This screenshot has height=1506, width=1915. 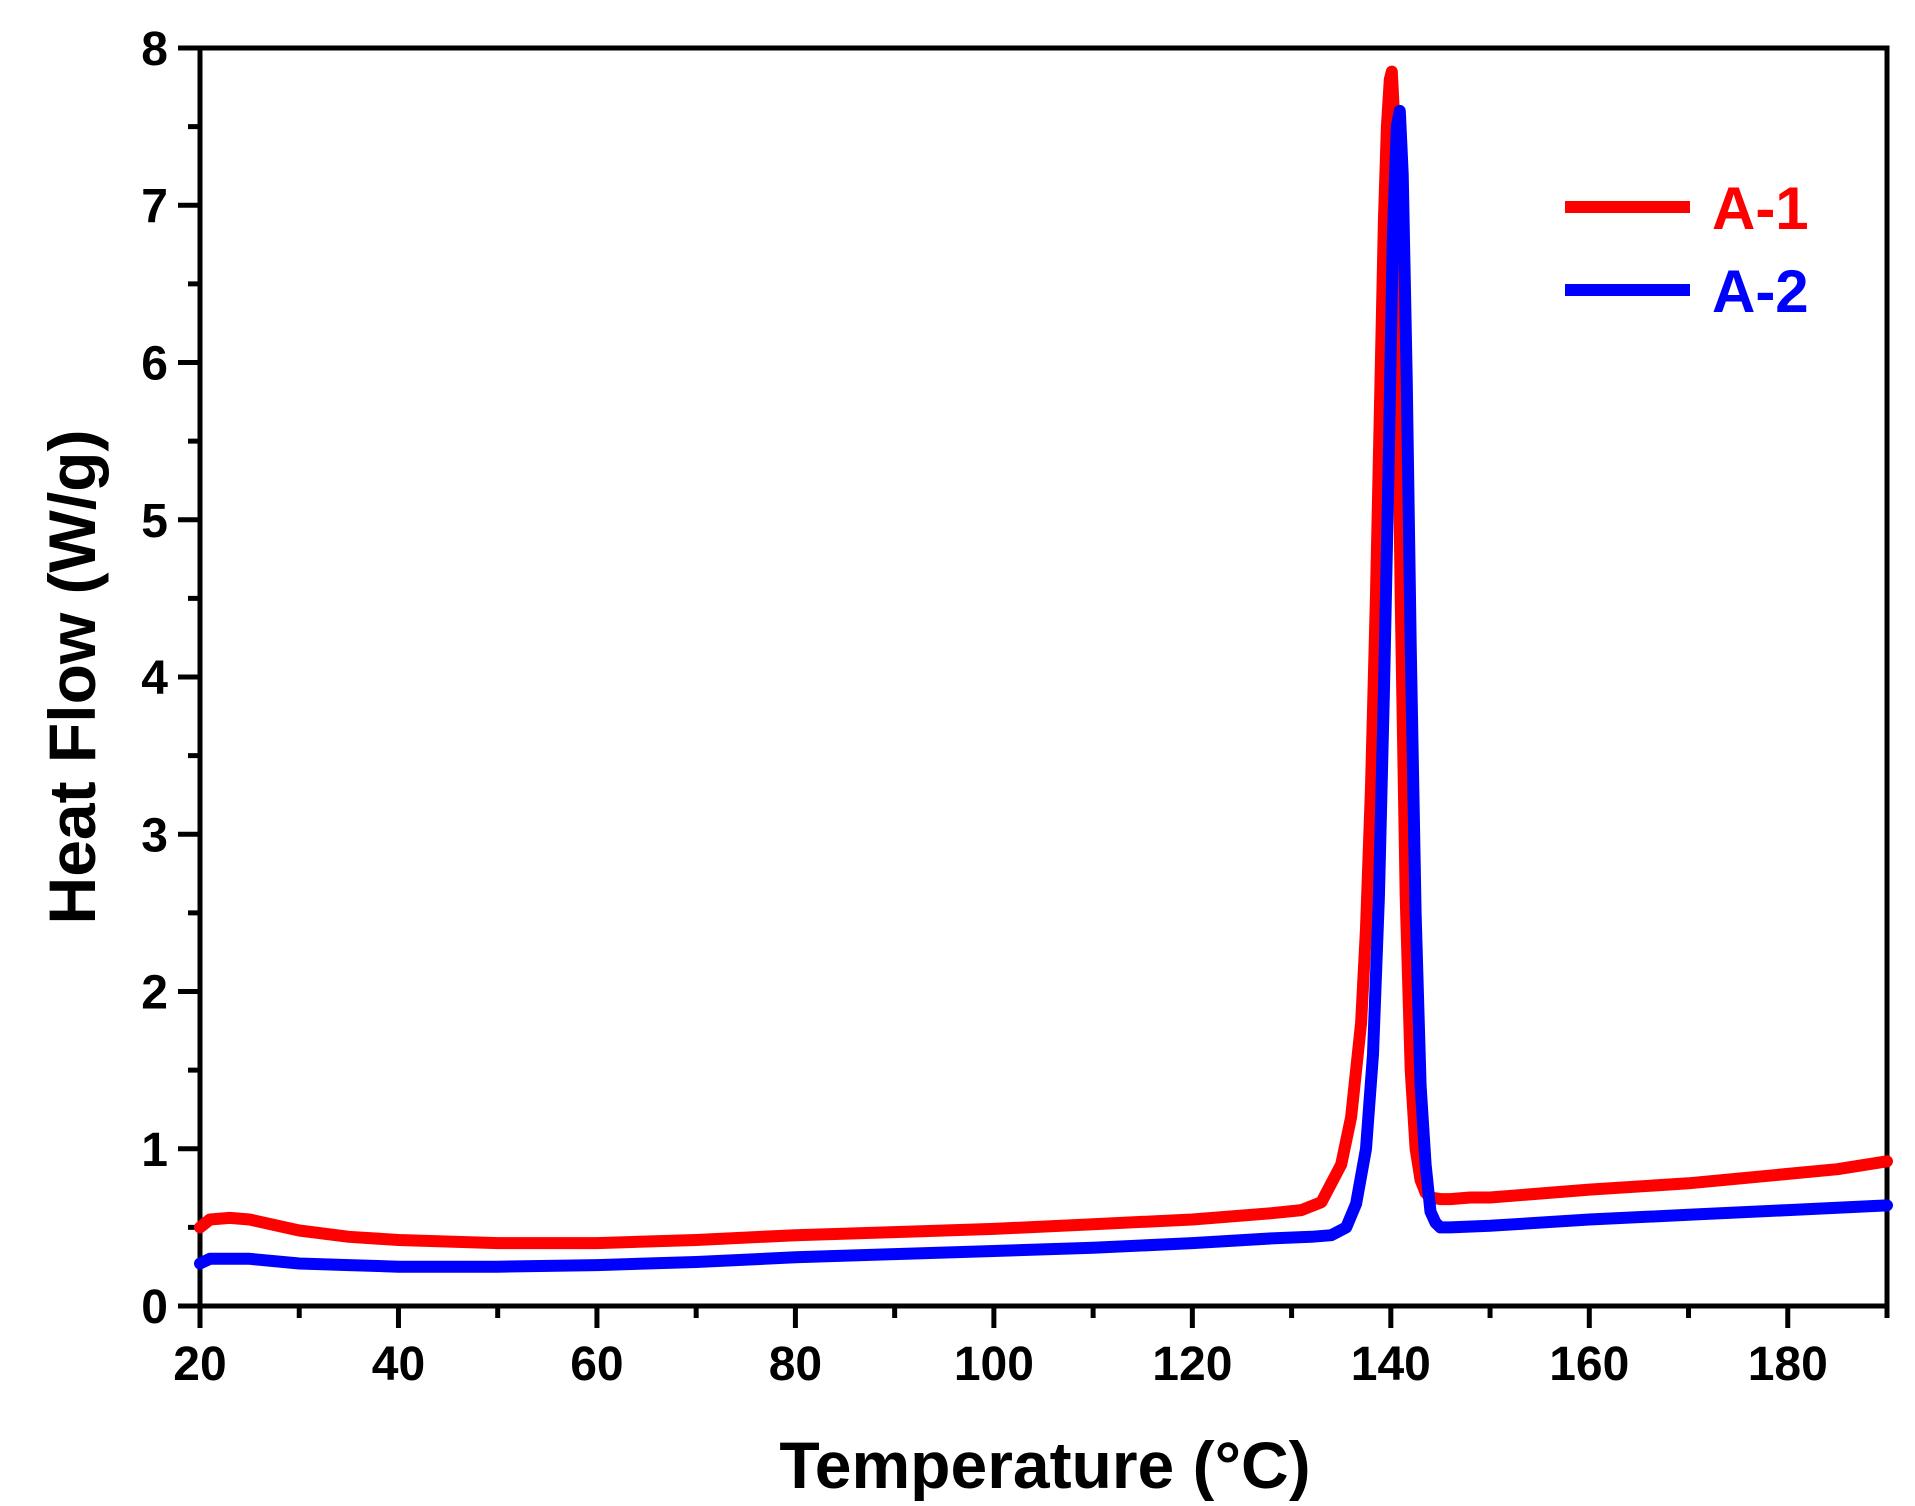 I want to click on legend-label-a-1: A-1, so click(x=1760, y=208).